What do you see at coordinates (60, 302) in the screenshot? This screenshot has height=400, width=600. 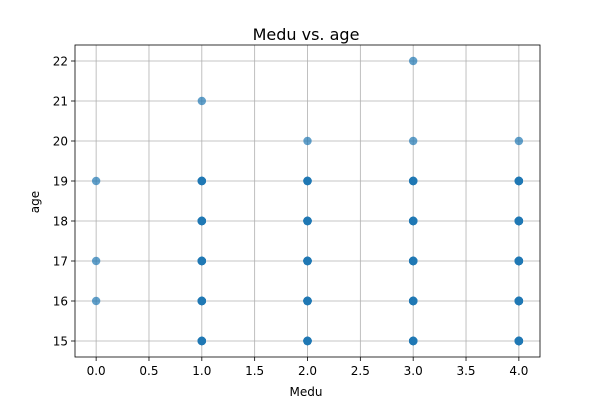 I see `y-tick-label: 16` at bounding box center [60, 302].